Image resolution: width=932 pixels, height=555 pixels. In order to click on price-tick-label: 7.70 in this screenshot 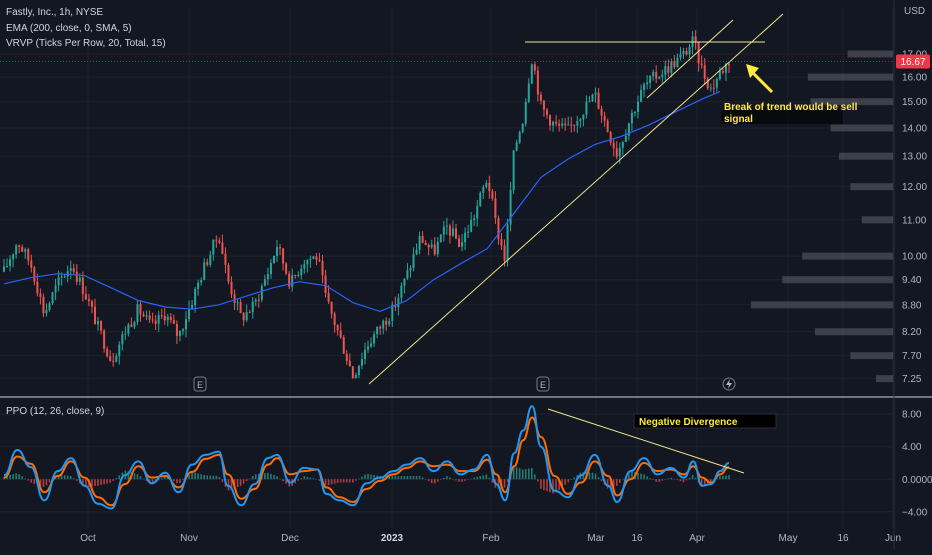, I will do `click(912, 356)`.